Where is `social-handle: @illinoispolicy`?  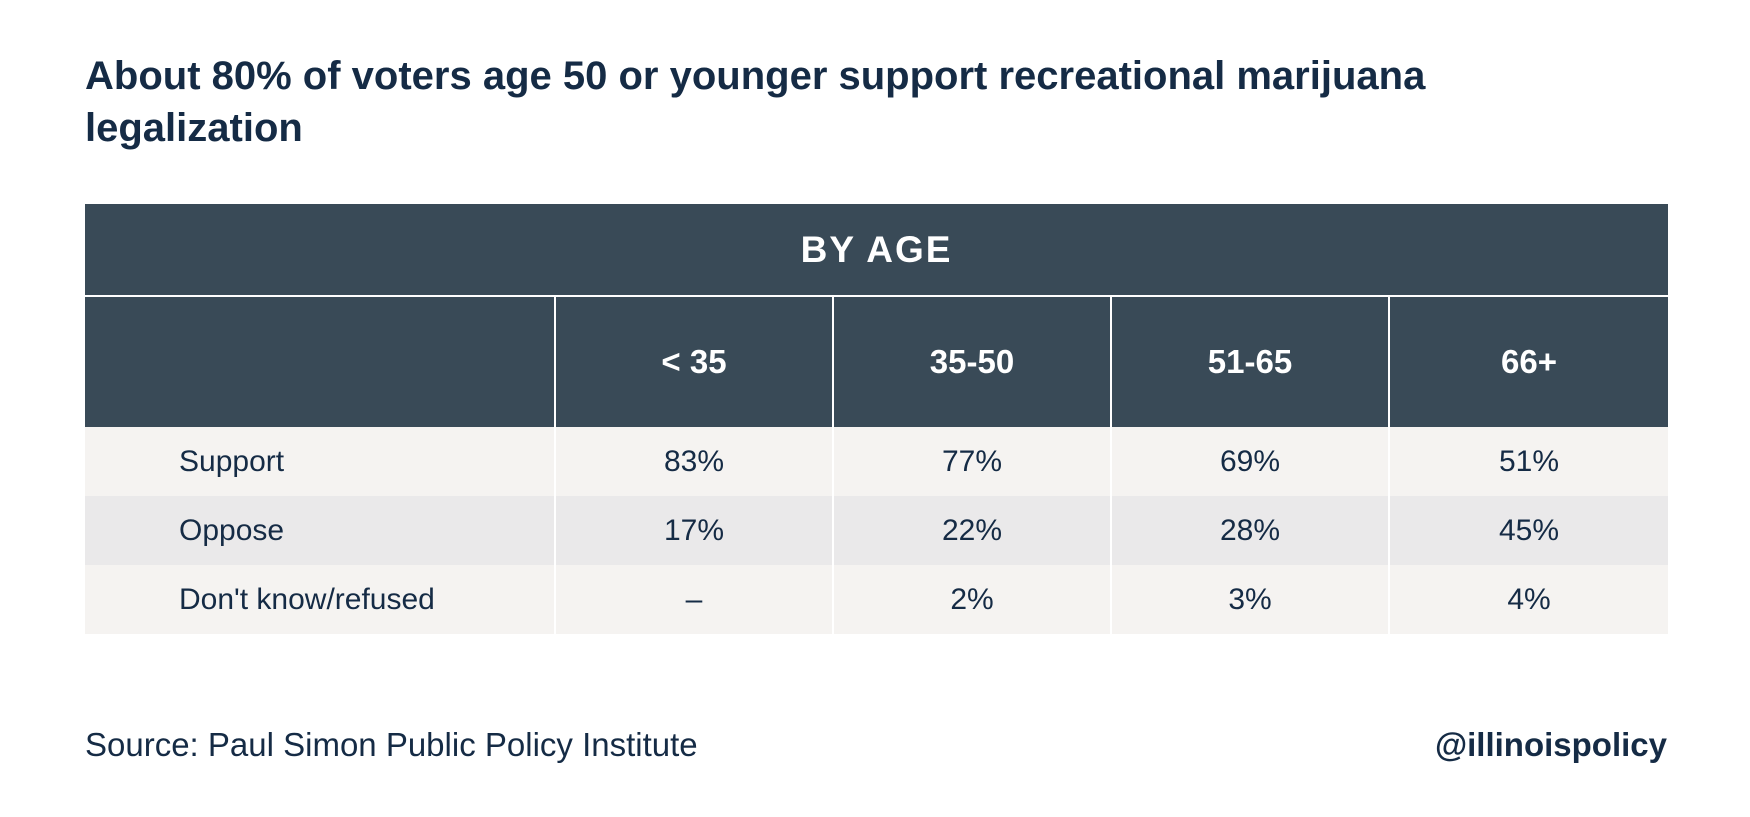 social-handle: @illinoispolicy is located at coordinates (1550, 744).